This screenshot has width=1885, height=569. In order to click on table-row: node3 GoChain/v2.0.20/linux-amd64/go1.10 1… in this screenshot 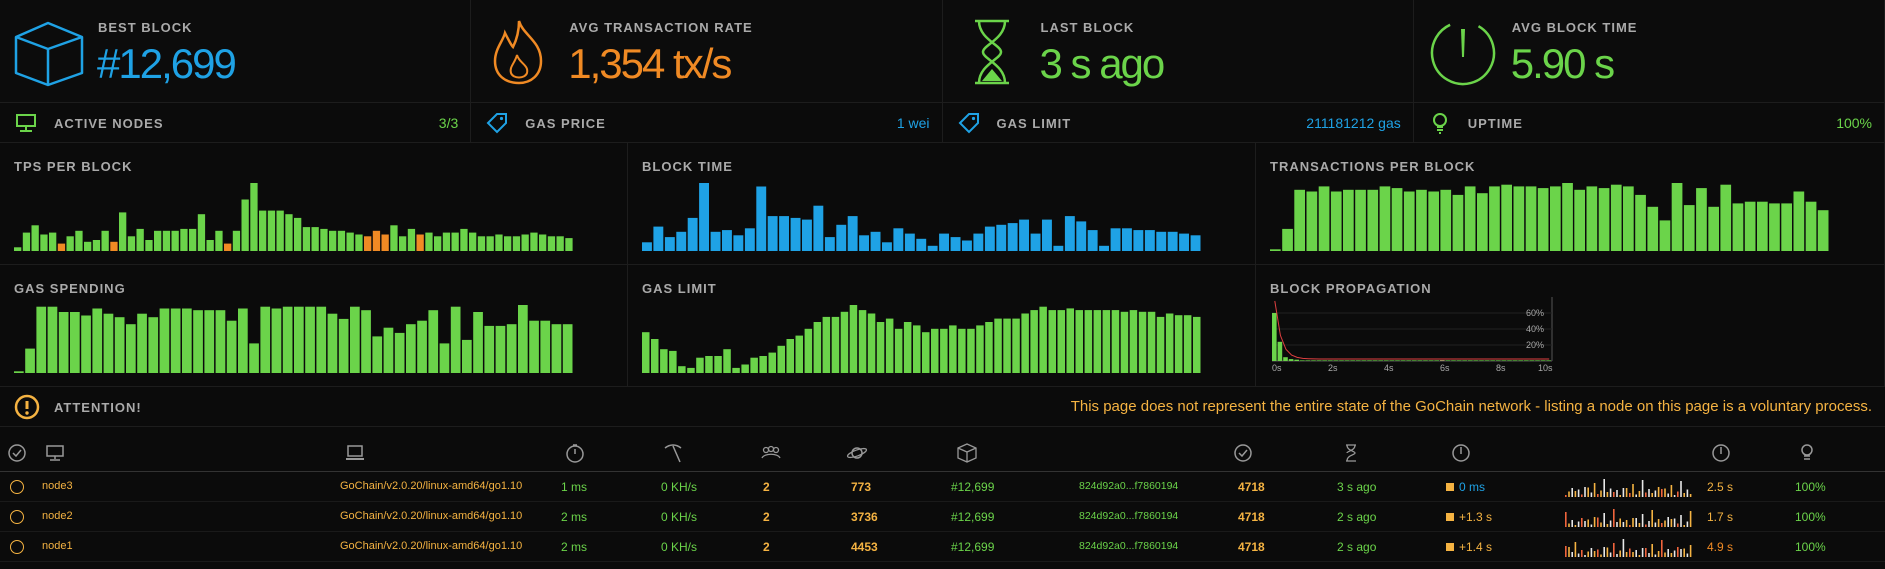, I will do `click(942, 487)`.